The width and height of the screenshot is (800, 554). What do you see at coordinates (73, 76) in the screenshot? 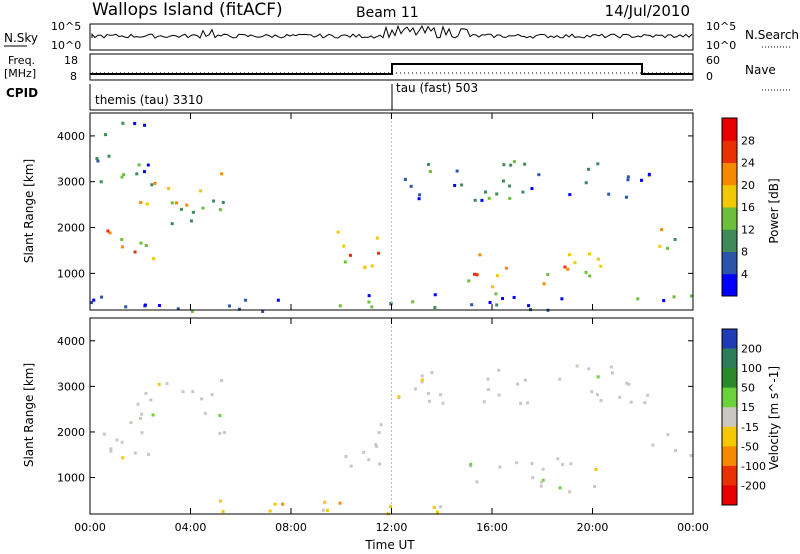
I see `freq-tick-bottom: 8` at bounding box center [73, 76].